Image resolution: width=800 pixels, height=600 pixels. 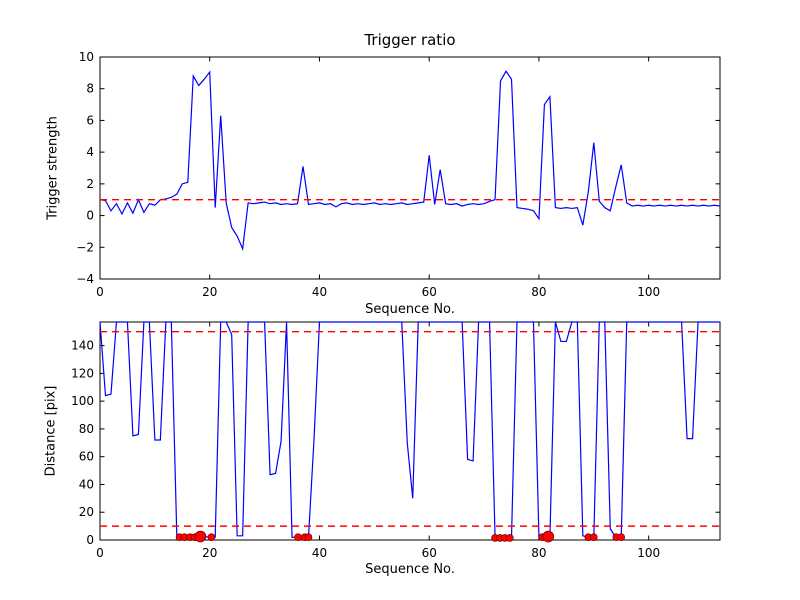 I want to click on bottom-yaxis-label: Distance [pix], so click(x=51, y=431).